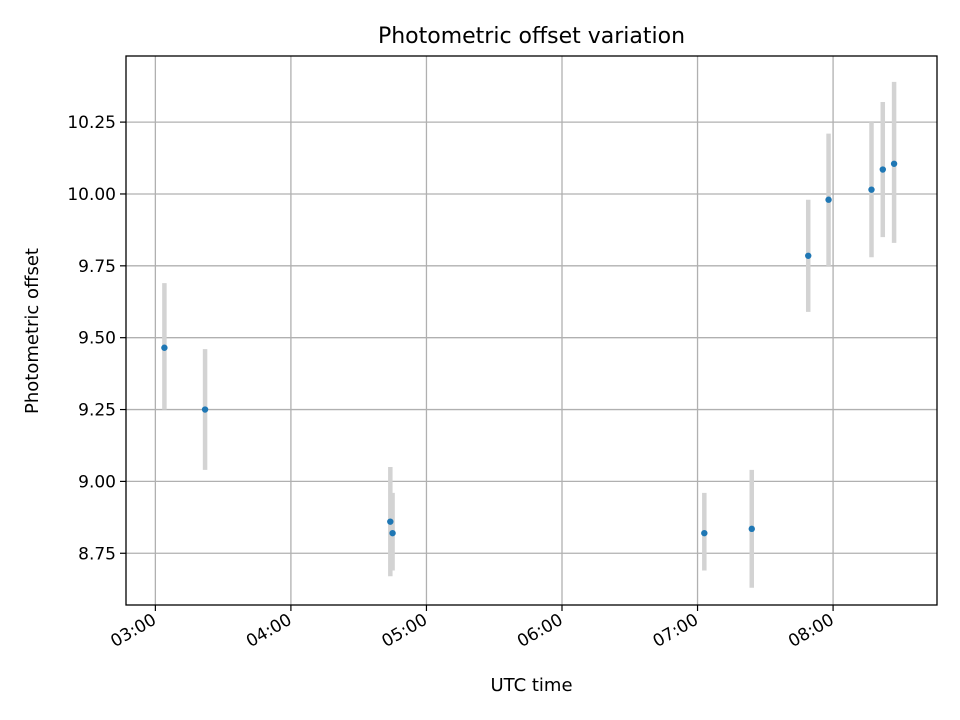 Image resolution: width=960 pixels, height=720 pixels. I want to click on x-tick-label: 08:00, so click(811, 631).